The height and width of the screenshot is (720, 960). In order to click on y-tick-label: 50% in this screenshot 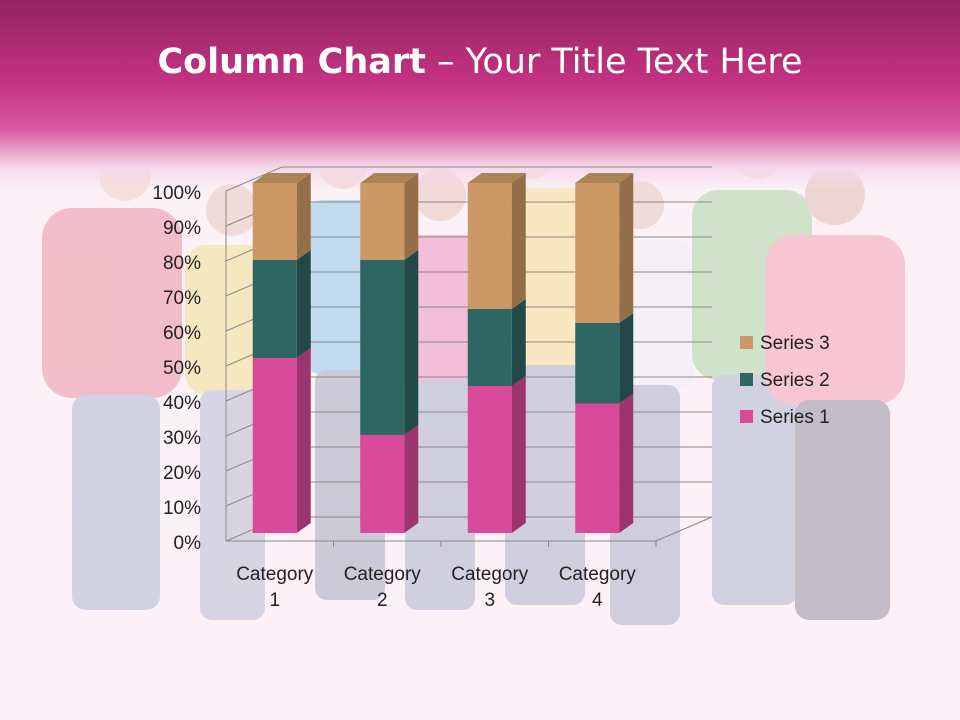, I will do `click(182, 368)`.